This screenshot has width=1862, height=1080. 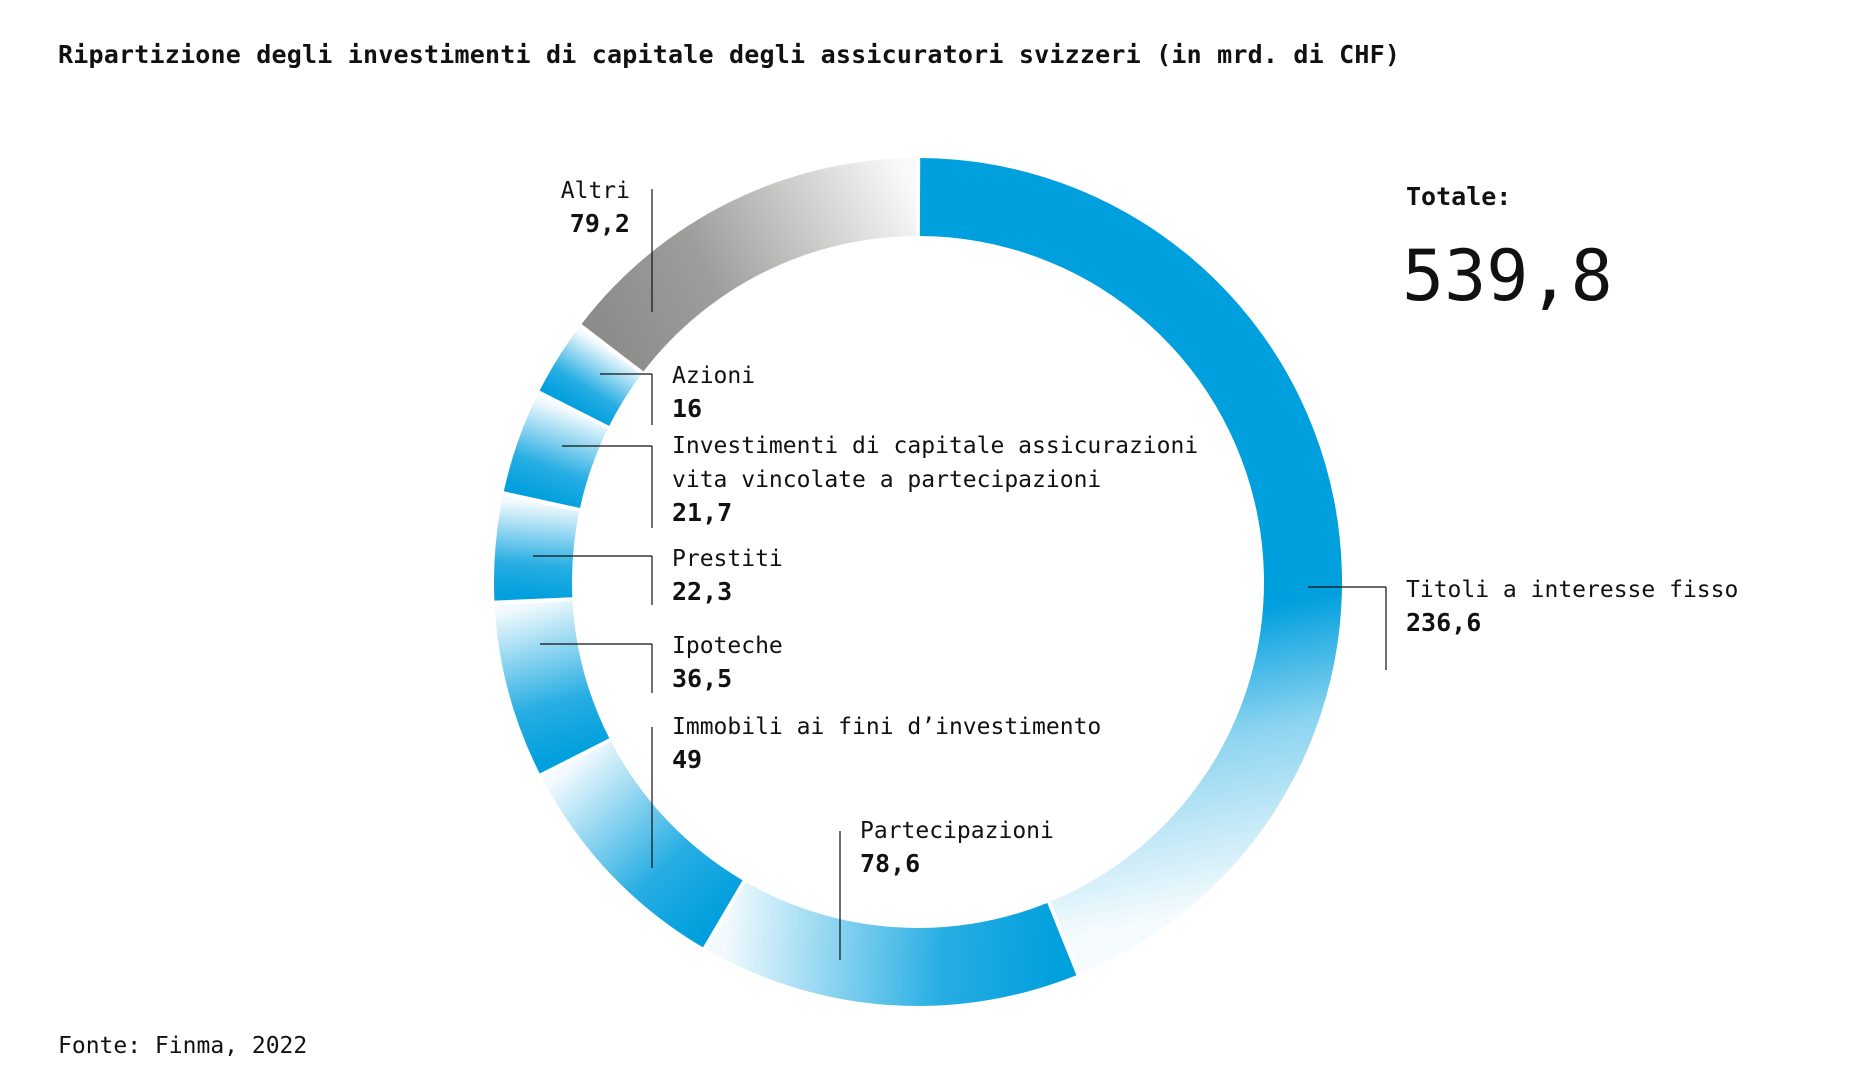 What do you see at coordinates (687, 759) in the screenshot?
I see `slice-value-immobili-ai-fini-d-investimento: 49` at bounding box center [687, 759].